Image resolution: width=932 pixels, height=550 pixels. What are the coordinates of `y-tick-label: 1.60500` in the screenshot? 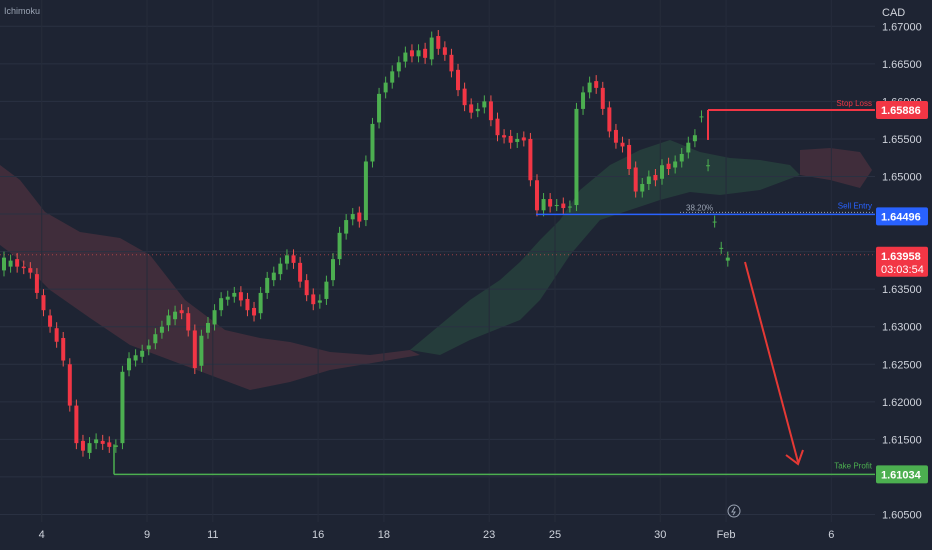 It's located at (902, 515).